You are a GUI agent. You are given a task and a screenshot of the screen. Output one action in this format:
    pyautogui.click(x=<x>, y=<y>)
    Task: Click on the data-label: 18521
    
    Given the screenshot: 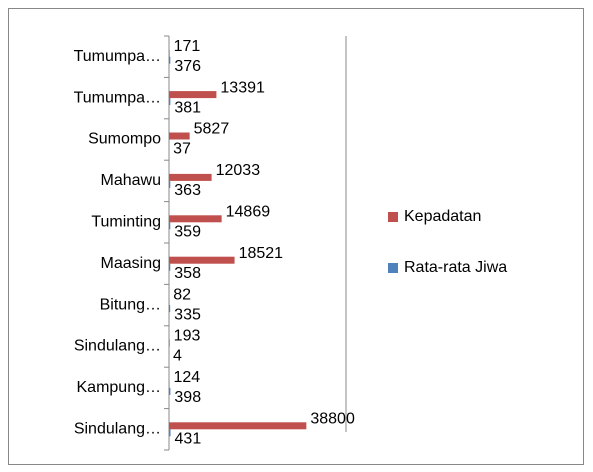 What is the action you would take?
    pyautogui.click(x=261, y=253)
    